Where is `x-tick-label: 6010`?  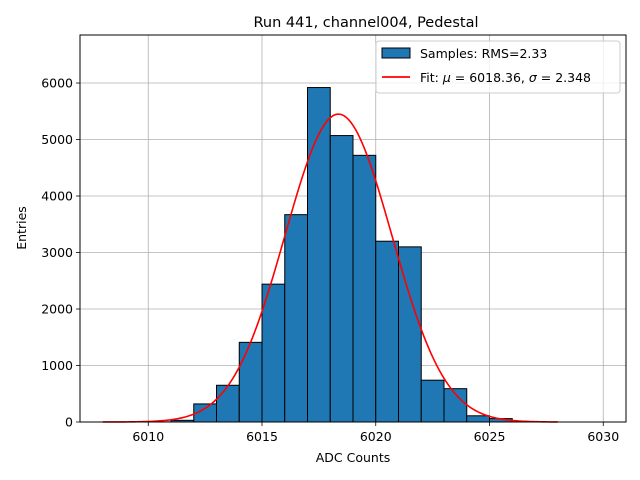
x-tick-label: 6010 is located at coordinates (148, 436).